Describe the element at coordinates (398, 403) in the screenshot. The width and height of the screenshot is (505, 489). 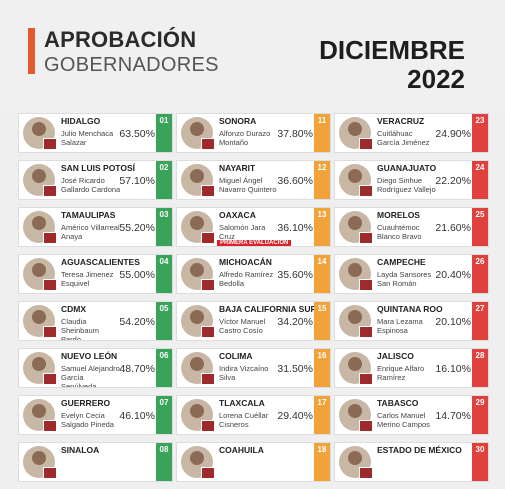
I see `state-name: TABASCO` at that location.